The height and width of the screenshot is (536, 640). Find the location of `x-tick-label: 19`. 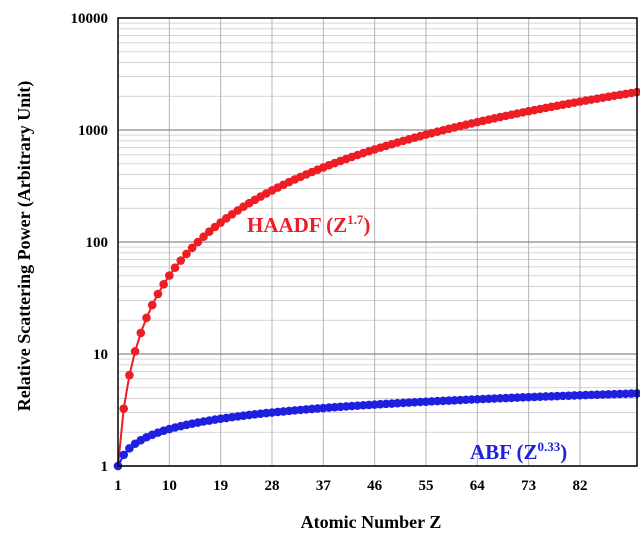

x-tick-label: 19 is located at coordinates (220, 486).